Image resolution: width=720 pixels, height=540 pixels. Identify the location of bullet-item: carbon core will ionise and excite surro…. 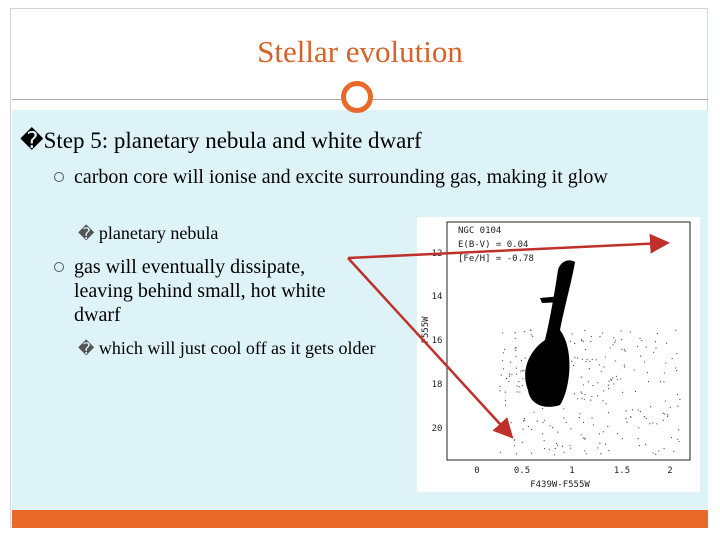
(364, 177).